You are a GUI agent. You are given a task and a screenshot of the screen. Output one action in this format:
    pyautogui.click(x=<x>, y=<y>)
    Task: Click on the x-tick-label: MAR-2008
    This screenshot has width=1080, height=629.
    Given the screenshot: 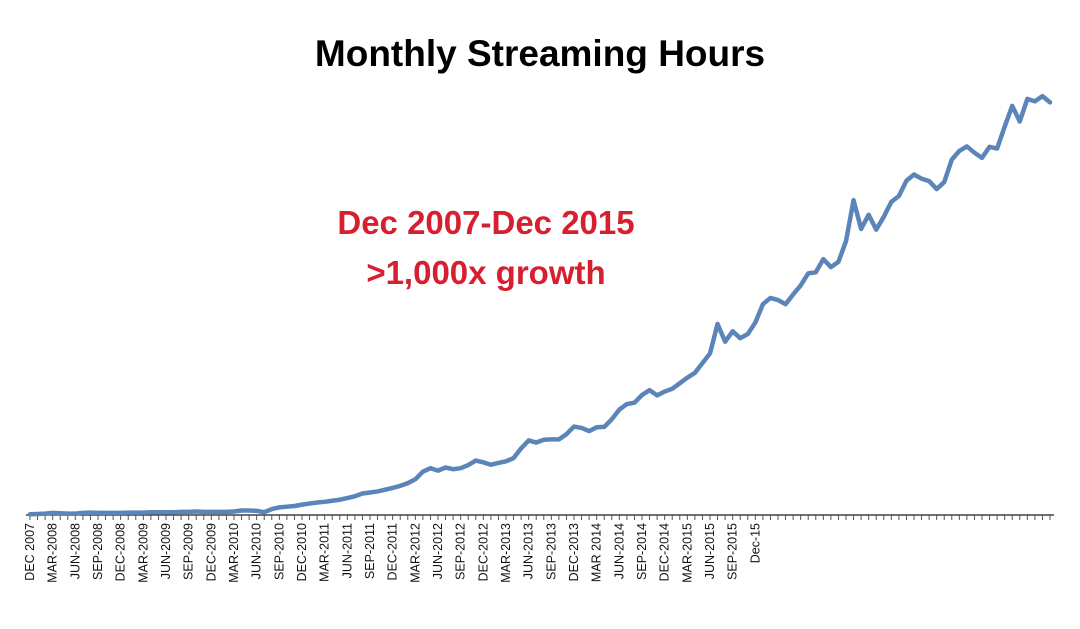 What is the action you would take?
    pyautogui.click(x=53, y=553)
    